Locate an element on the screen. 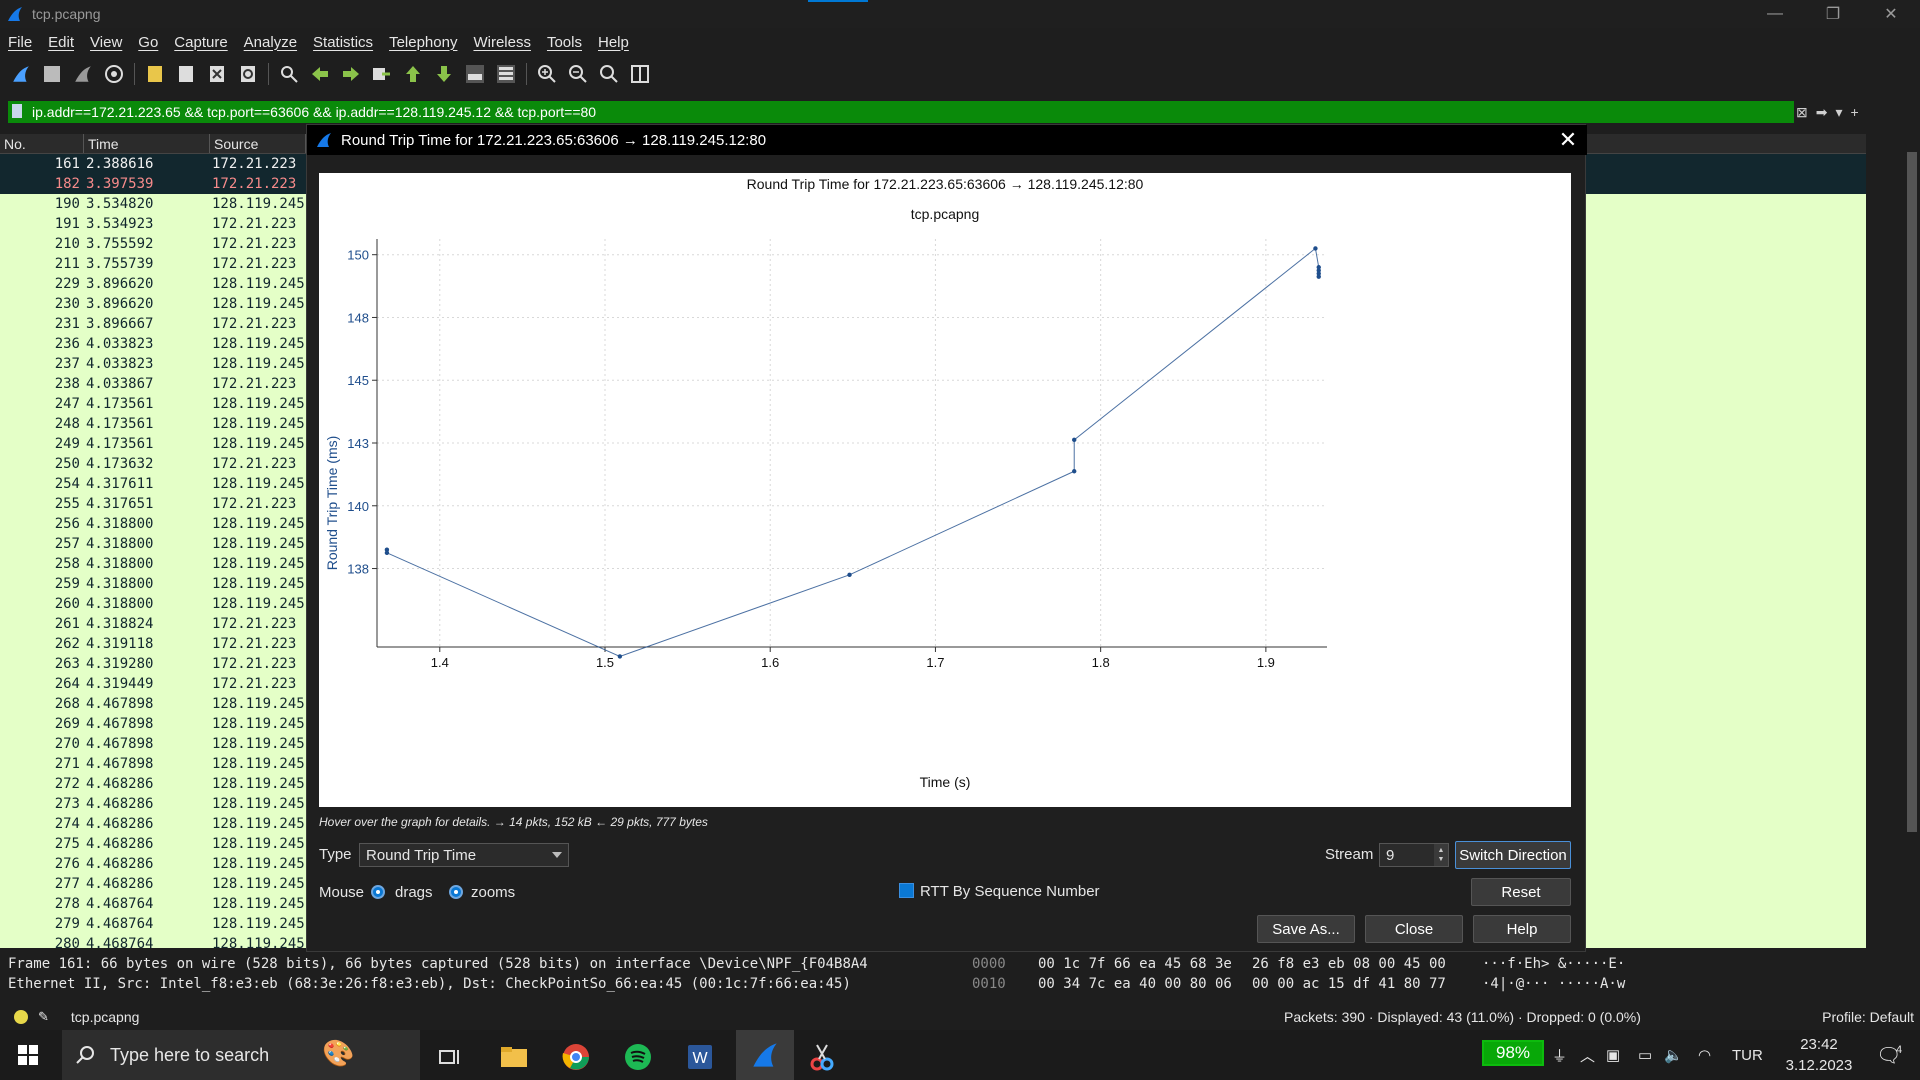 The width and height of the screenshot is (1920, 1080). mouse-drags-label: drags is located at coordinates (414, 892).